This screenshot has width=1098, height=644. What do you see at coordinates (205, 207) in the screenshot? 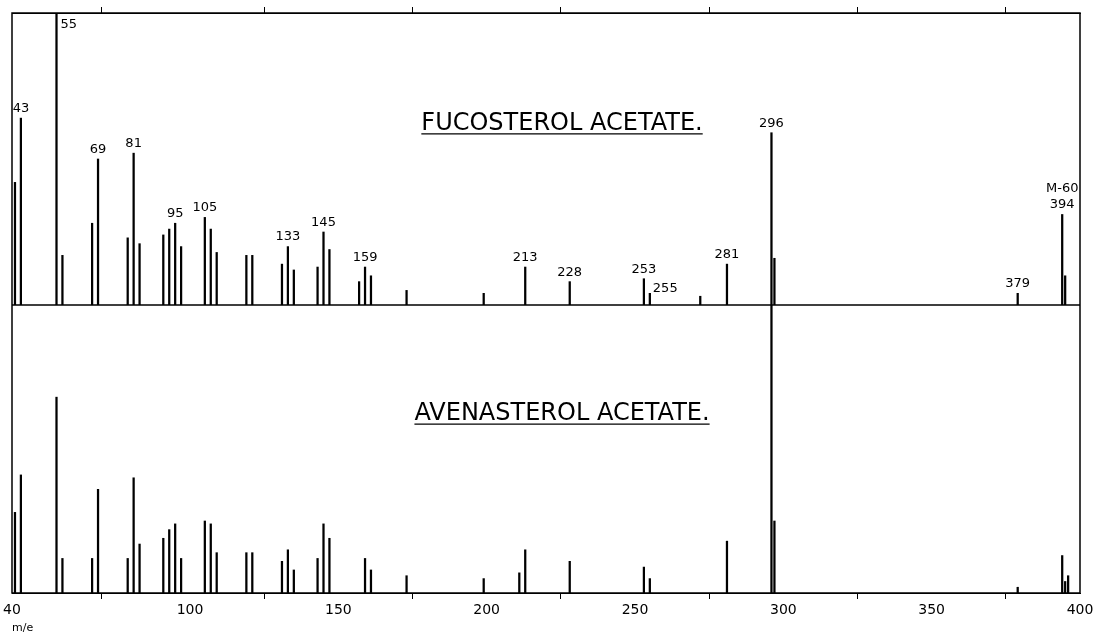
I see `annotation: 105` at bounding box center [205, 207].